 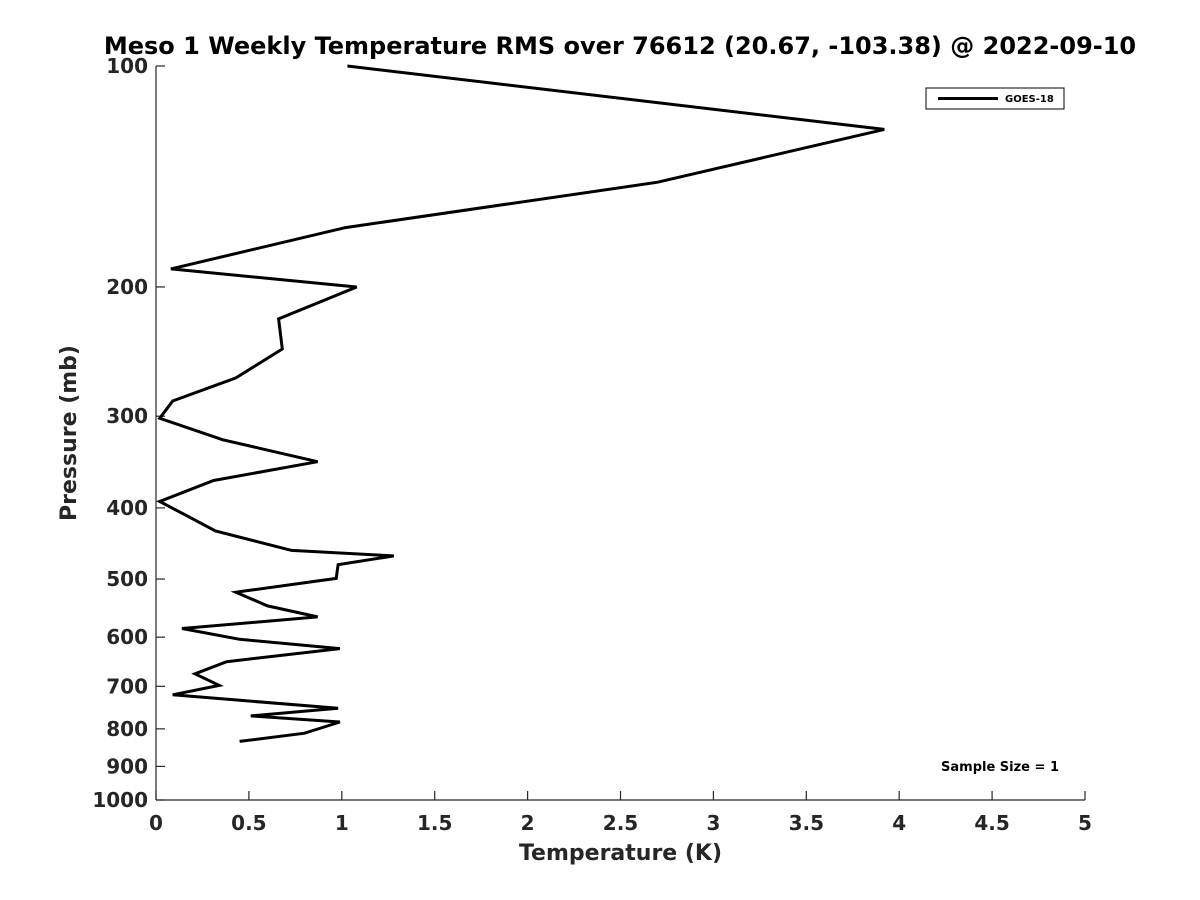 I want to click on x-axis-ticks: 0 0.5 1 1.5 2 2.5 3 3.5 4 4.5 5, so click(x=620, y=813).